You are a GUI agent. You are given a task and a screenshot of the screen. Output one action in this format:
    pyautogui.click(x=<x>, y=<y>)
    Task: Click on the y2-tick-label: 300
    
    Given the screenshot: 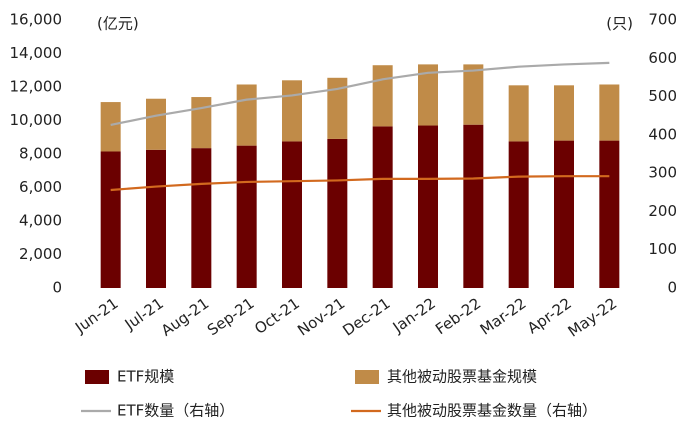 What is the action you would take?
    pyautogui.click(x=662, y=173)
    